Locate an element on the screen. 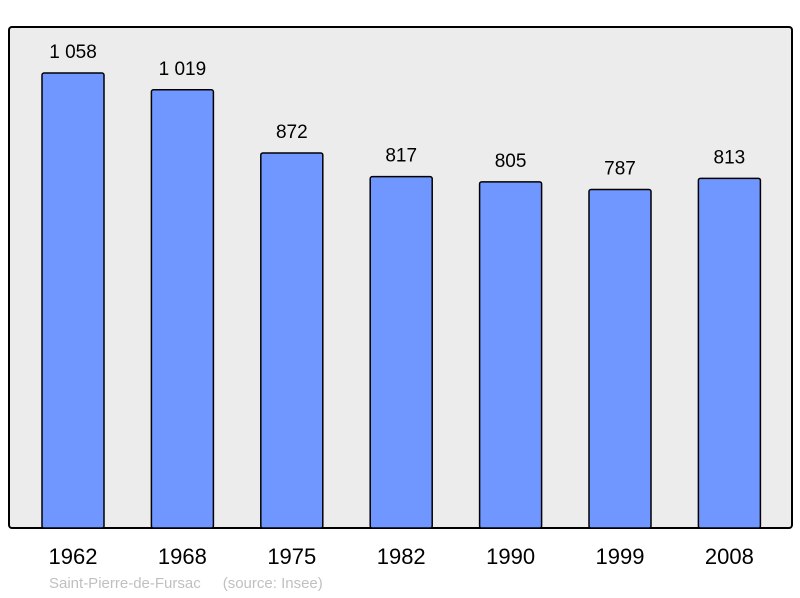 The height and width of the screenshot is (598, 800). x-tick-label-1982: 1982 is located at coordinates (401, 556).